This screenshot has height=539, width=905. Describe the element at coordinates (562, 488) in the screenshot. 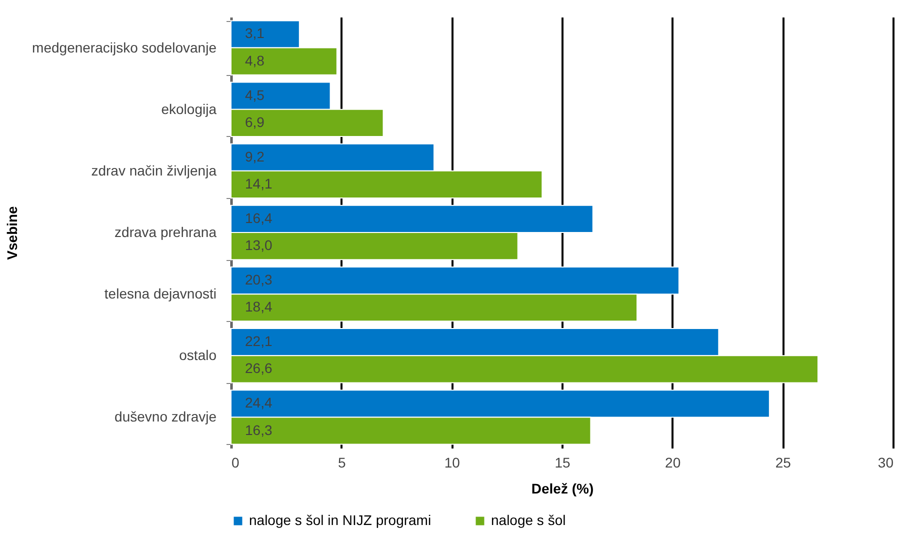

I see `x-axis-title: Delež (%)` at that location.